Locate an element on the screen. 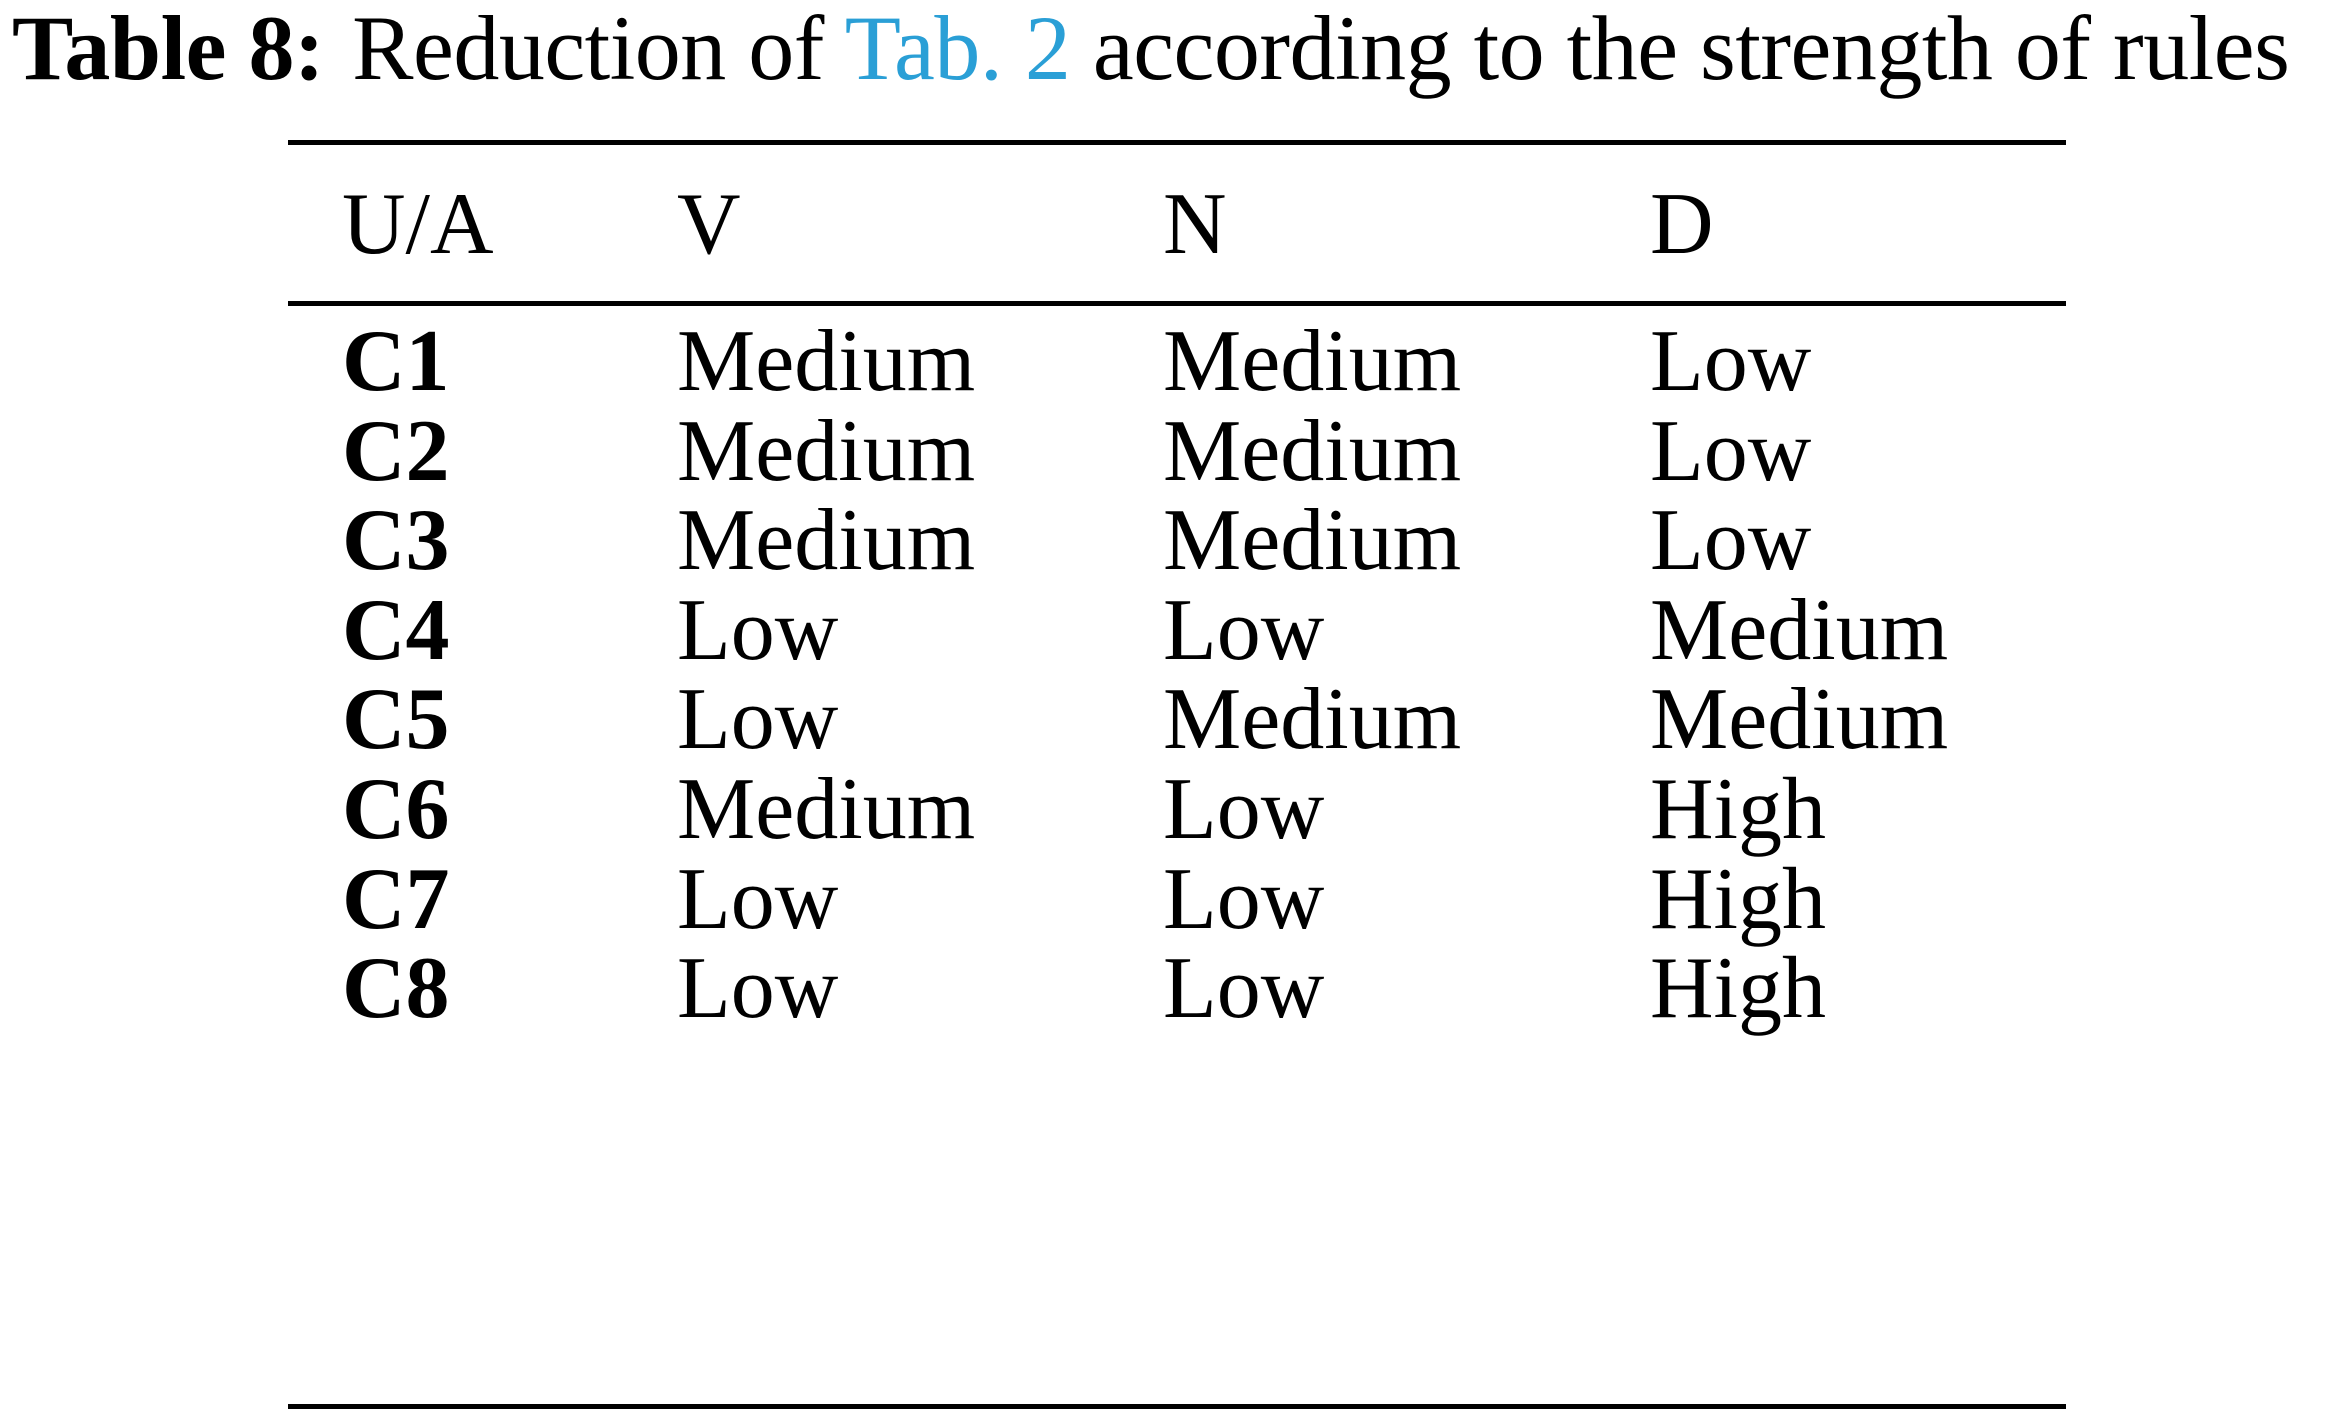 The width and height of the screenshot is (2347, 1416). caption-text-after: according to the strength of rules is located at coordinates (1691, 49).